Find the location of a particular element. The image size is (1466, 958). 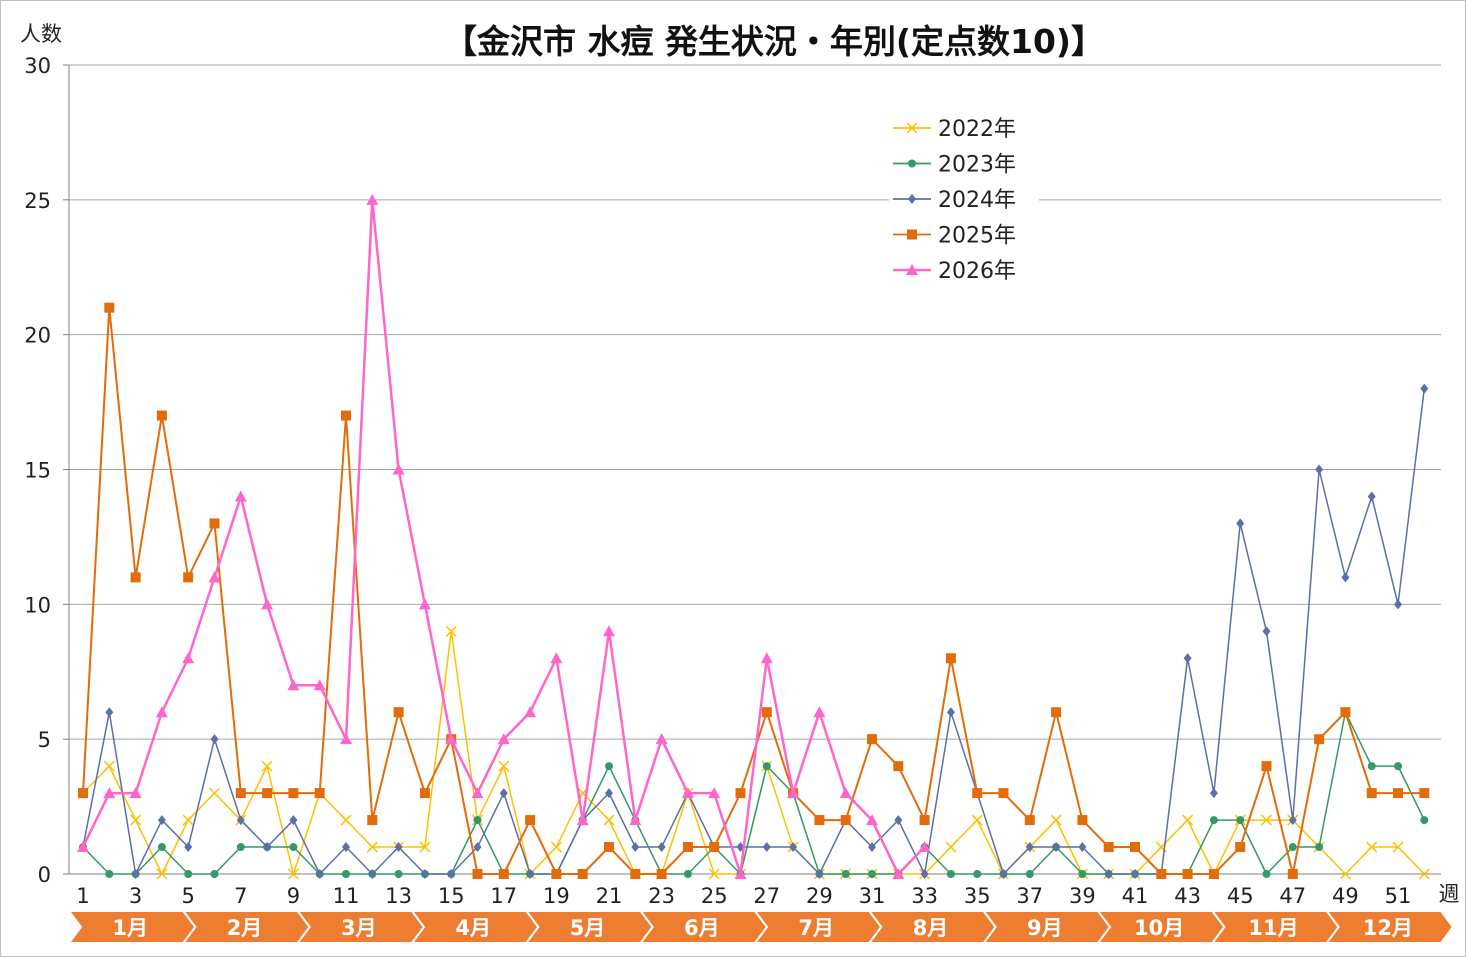

x-tick-label: 11 is located at coordinates (346, 896).